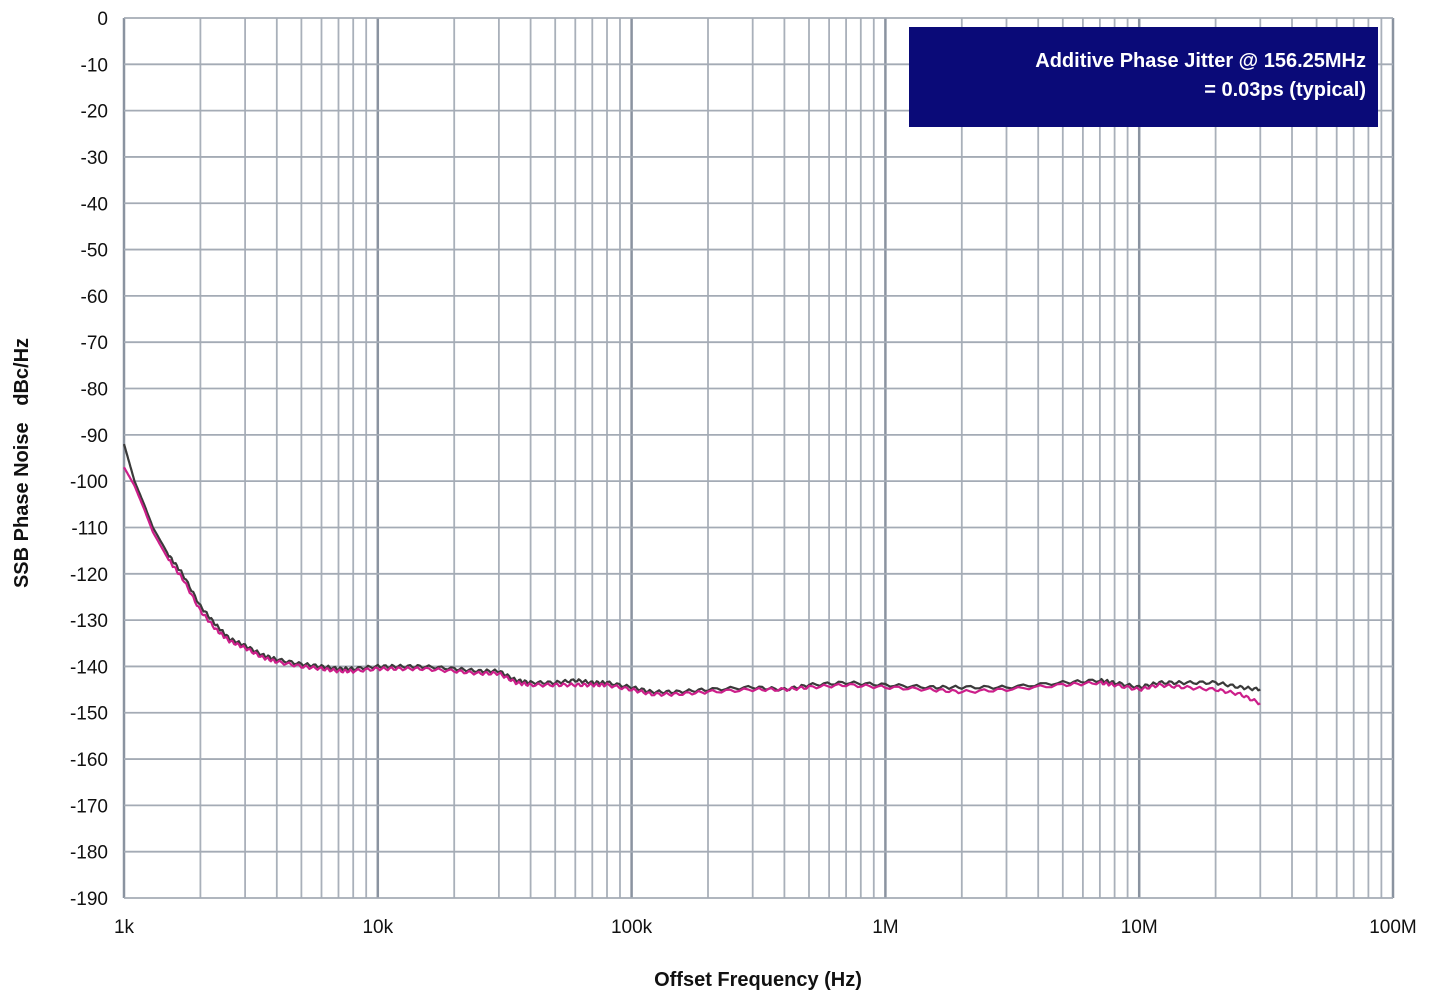  What do you see at coordinates (89, 760) in the screenshot?
I see `y-tick-label: -160` at bounding box center [89, 760].